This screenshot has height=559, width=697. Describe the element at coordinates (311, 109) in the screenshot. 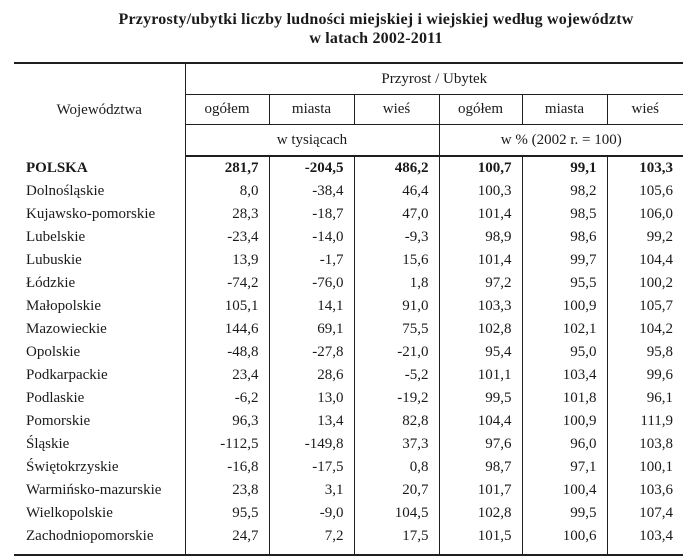

I see `column-header-miasta-tys: miasta` at that location.